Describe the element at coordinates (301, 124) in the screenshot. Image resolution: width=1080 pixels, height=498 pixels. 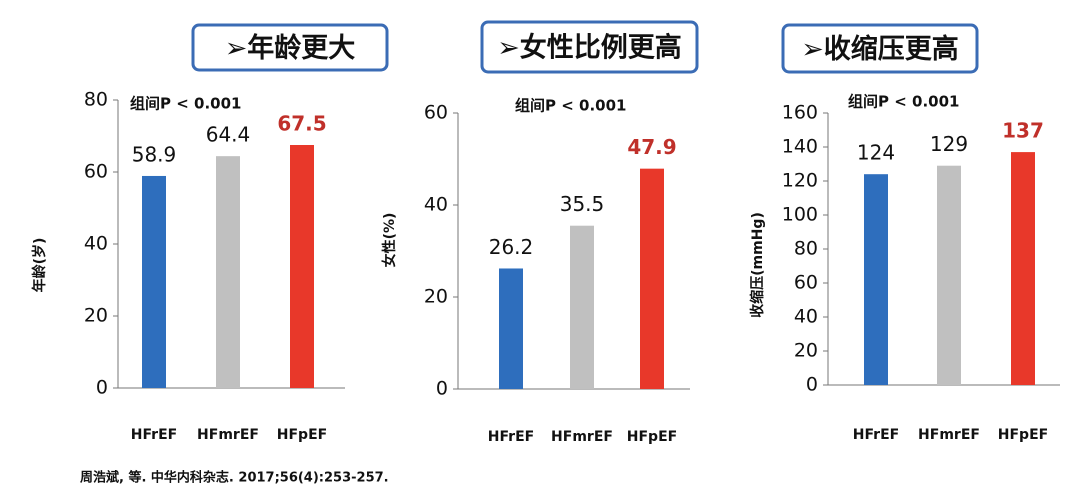
I see `value-label: 67.5` at that location.